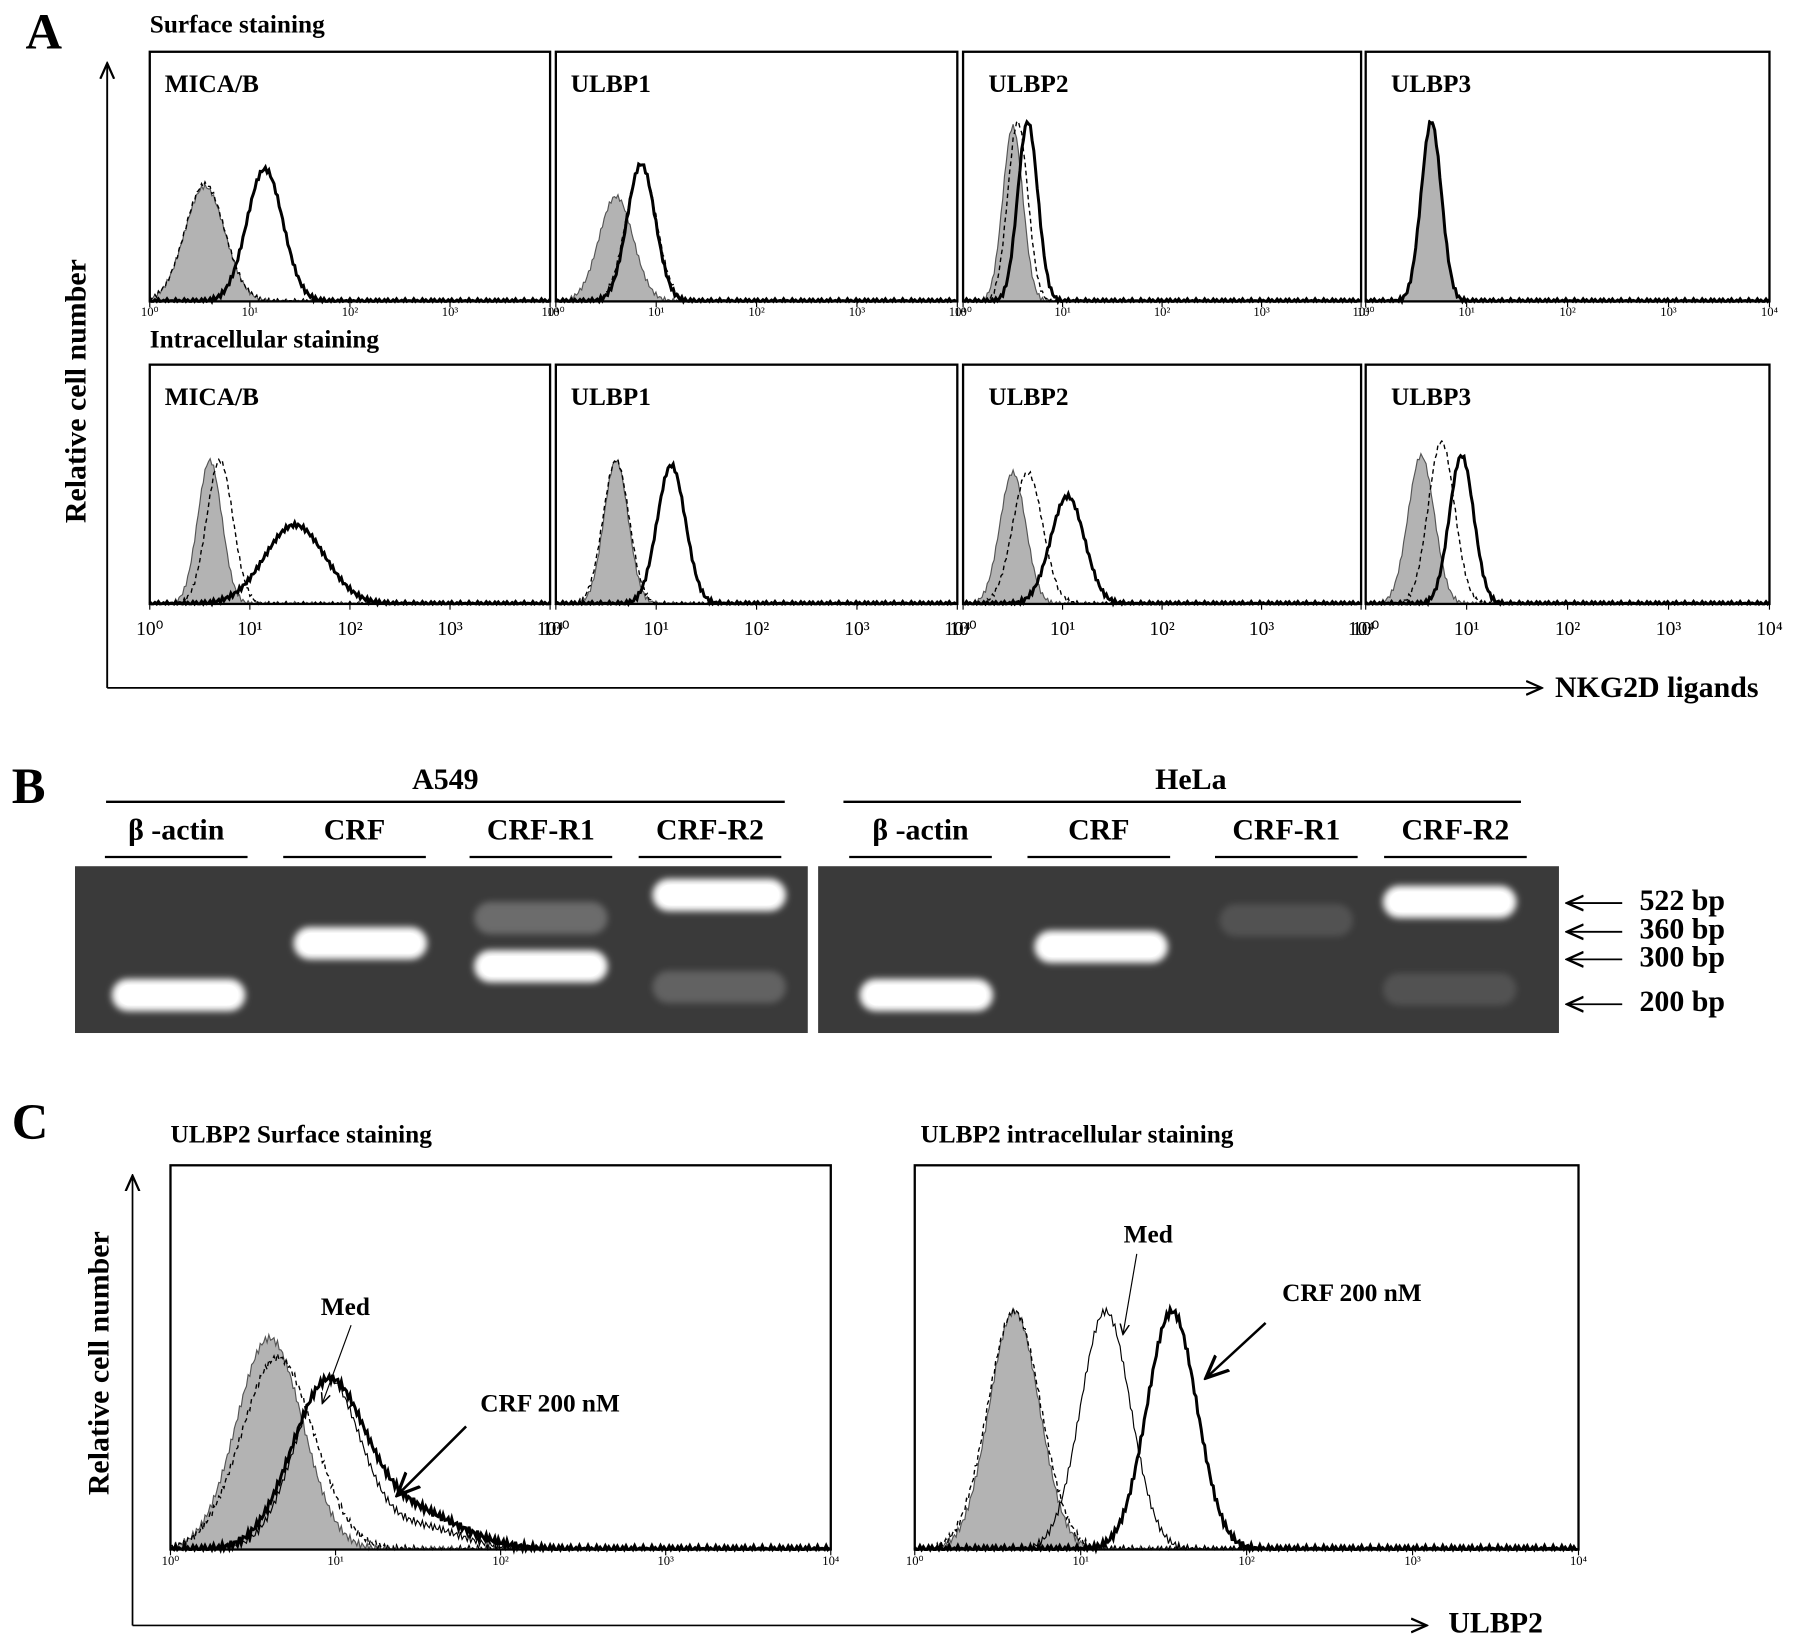  I want to click on x-axis-title: NKG2D ligands, so click(1656, 687).